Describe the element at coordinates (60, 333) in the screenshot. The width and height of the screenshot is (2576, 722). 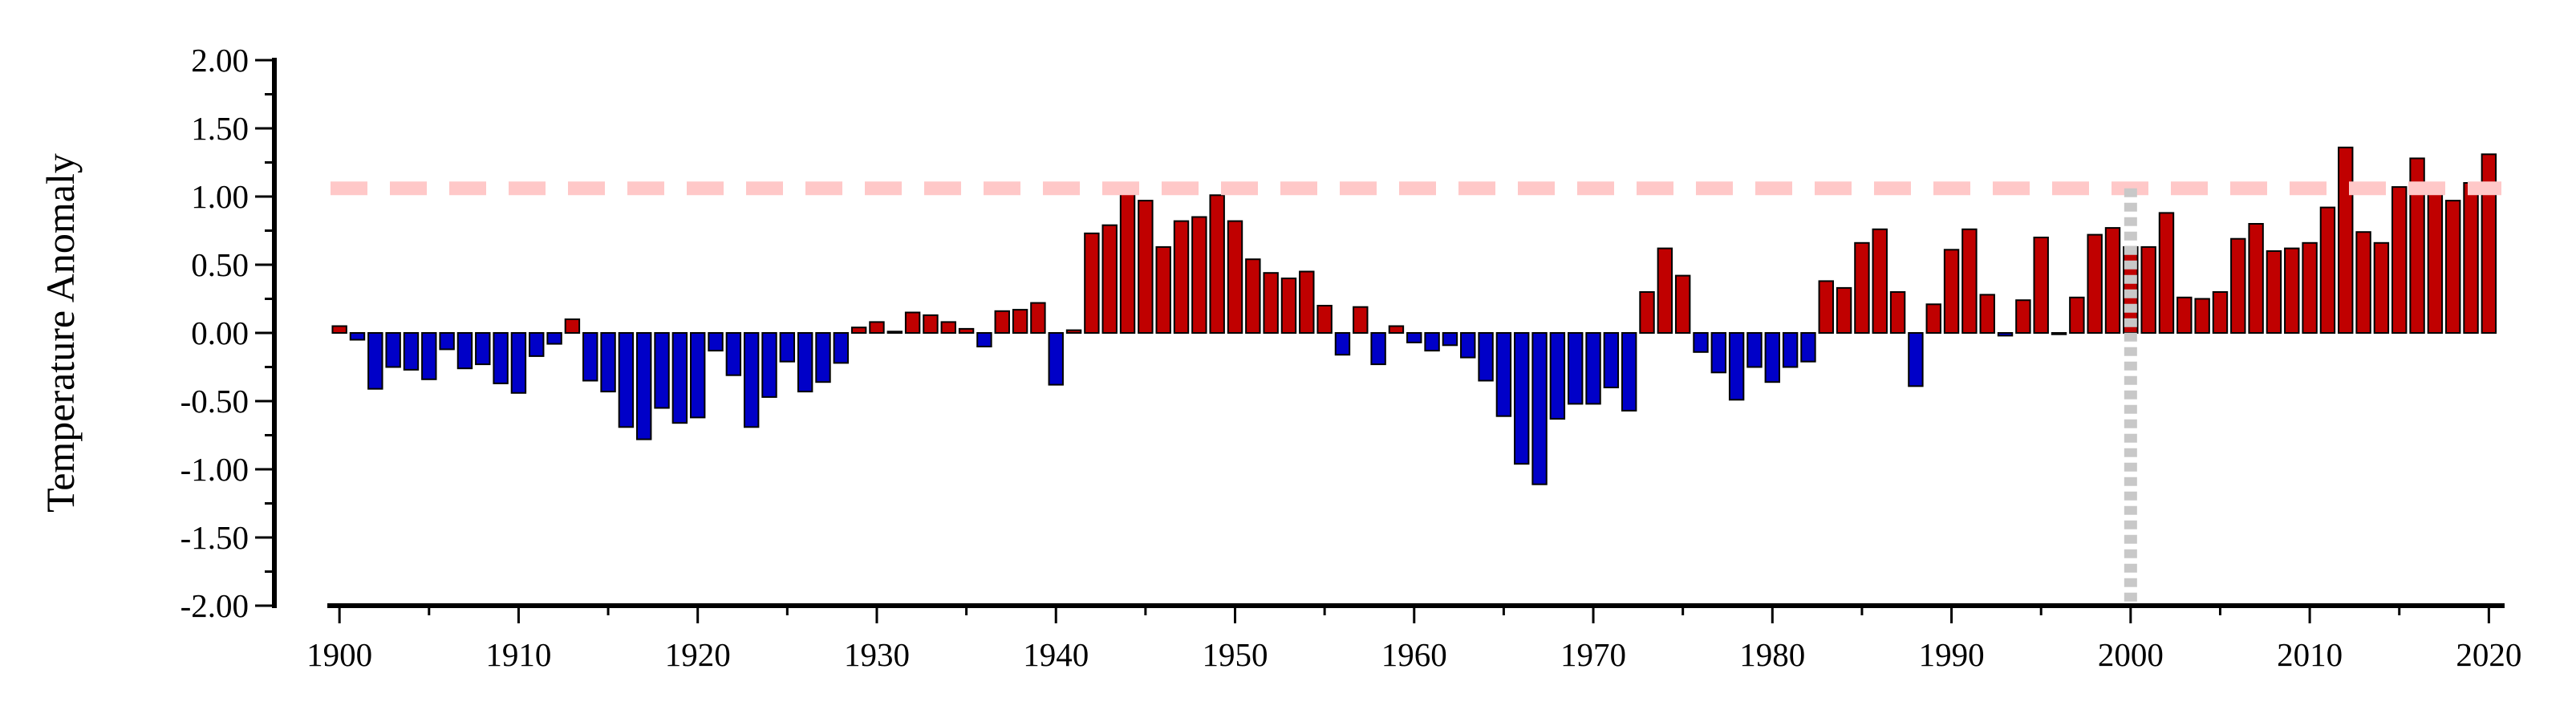
I see `y-axis-label: Temperature Anomaly` at that location.